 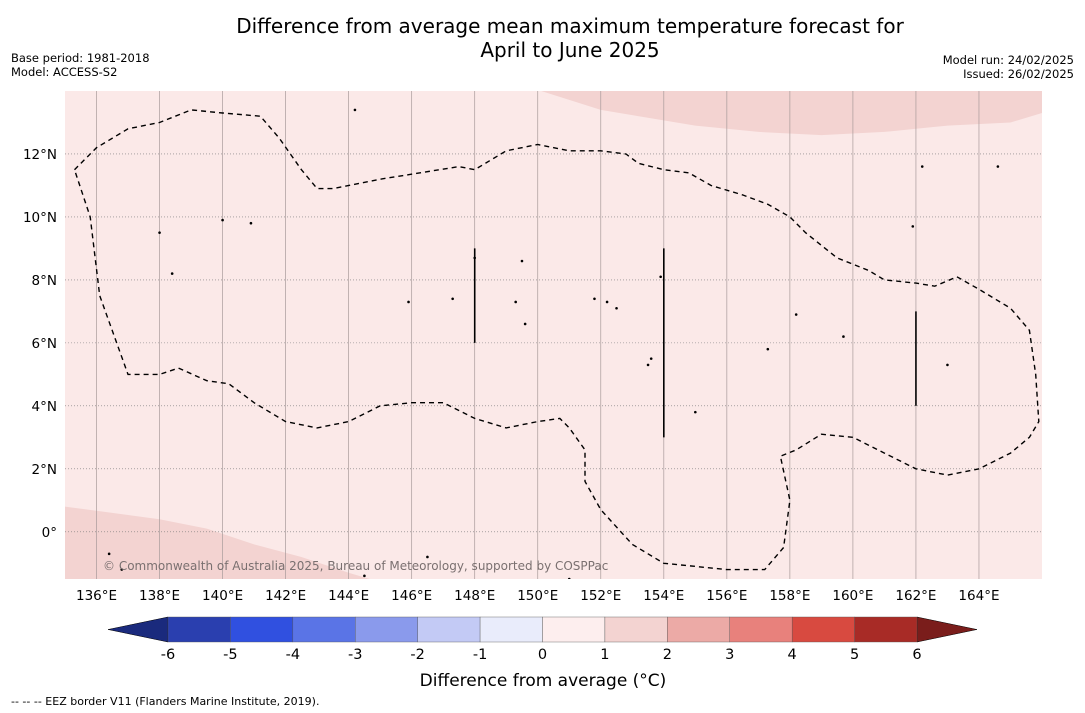 I want to click on colorbar-tick-label: -6, so click(x=168, y=655).